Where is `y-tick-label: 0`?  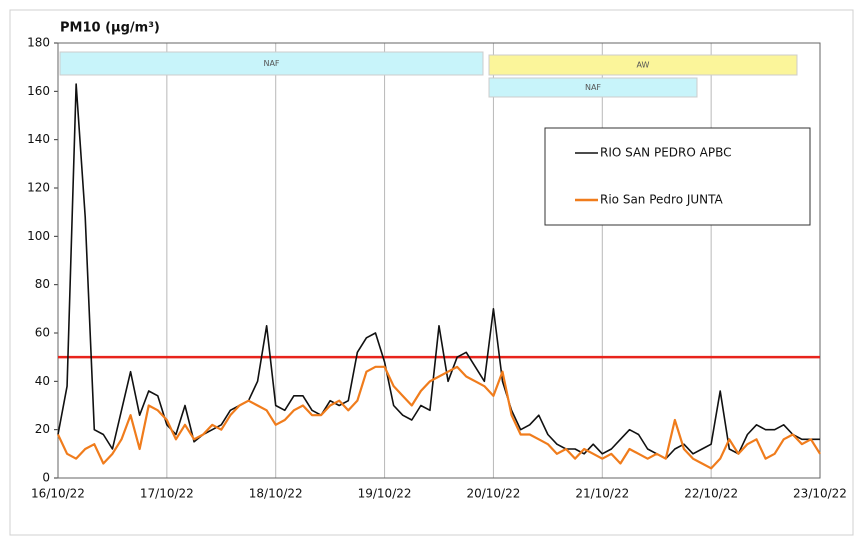
y-tick-label: 0 is located at coordinates (46, 478).